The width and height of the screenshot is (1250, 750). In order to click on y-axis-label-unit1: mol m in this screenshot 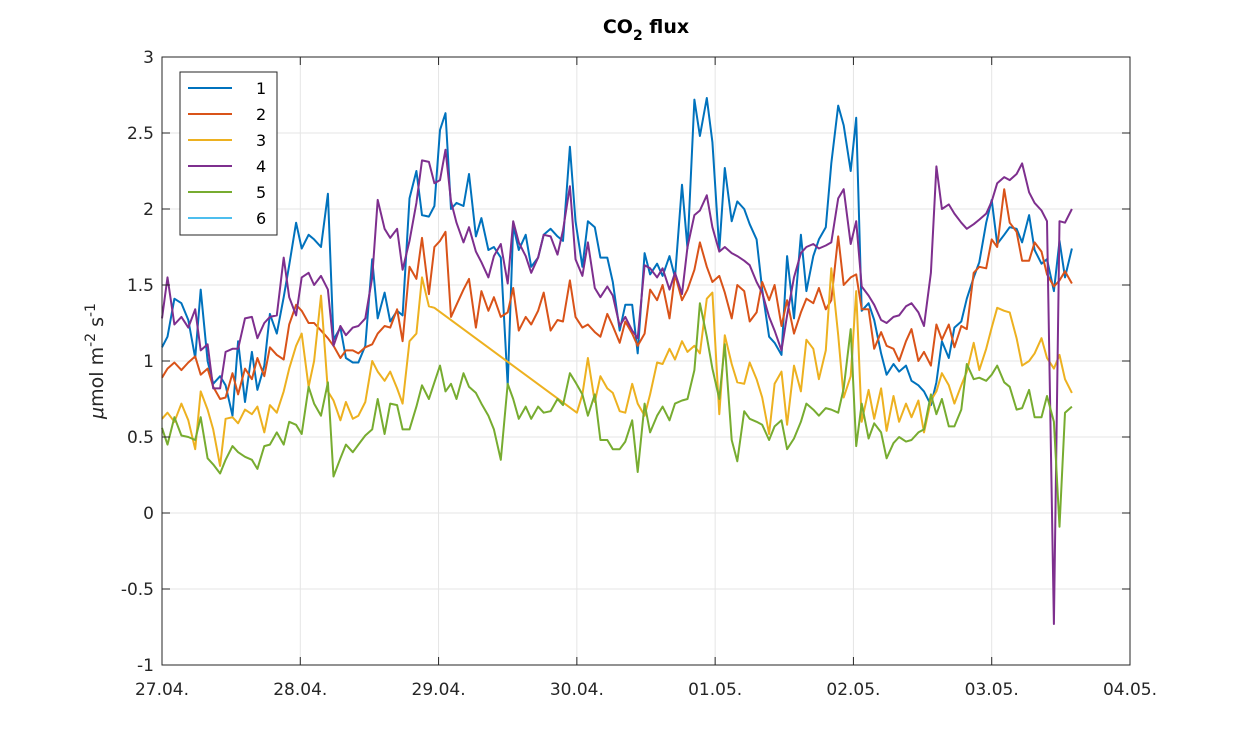, I will do `click(97, 377)`.